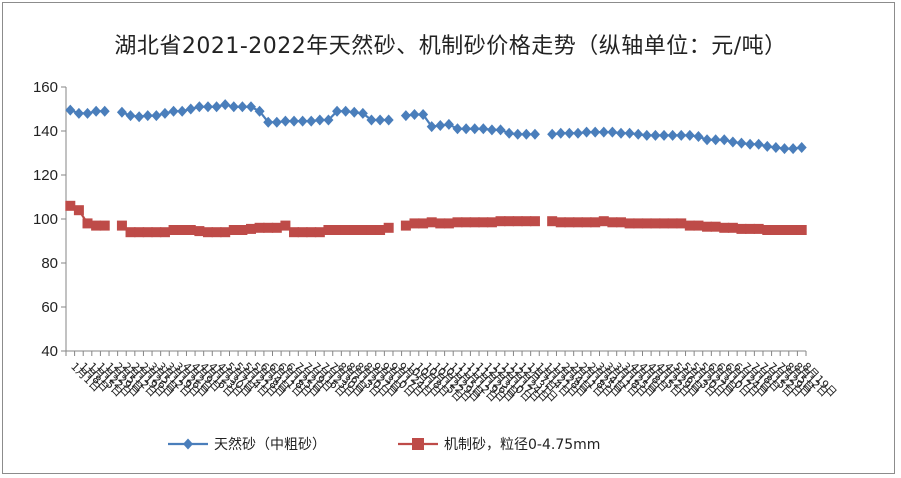  I want to click on chart-title: 湖北省2021-2022年天然砂、机制砂价格走势（纵轴单位：元/吨）, so click(450, 46).